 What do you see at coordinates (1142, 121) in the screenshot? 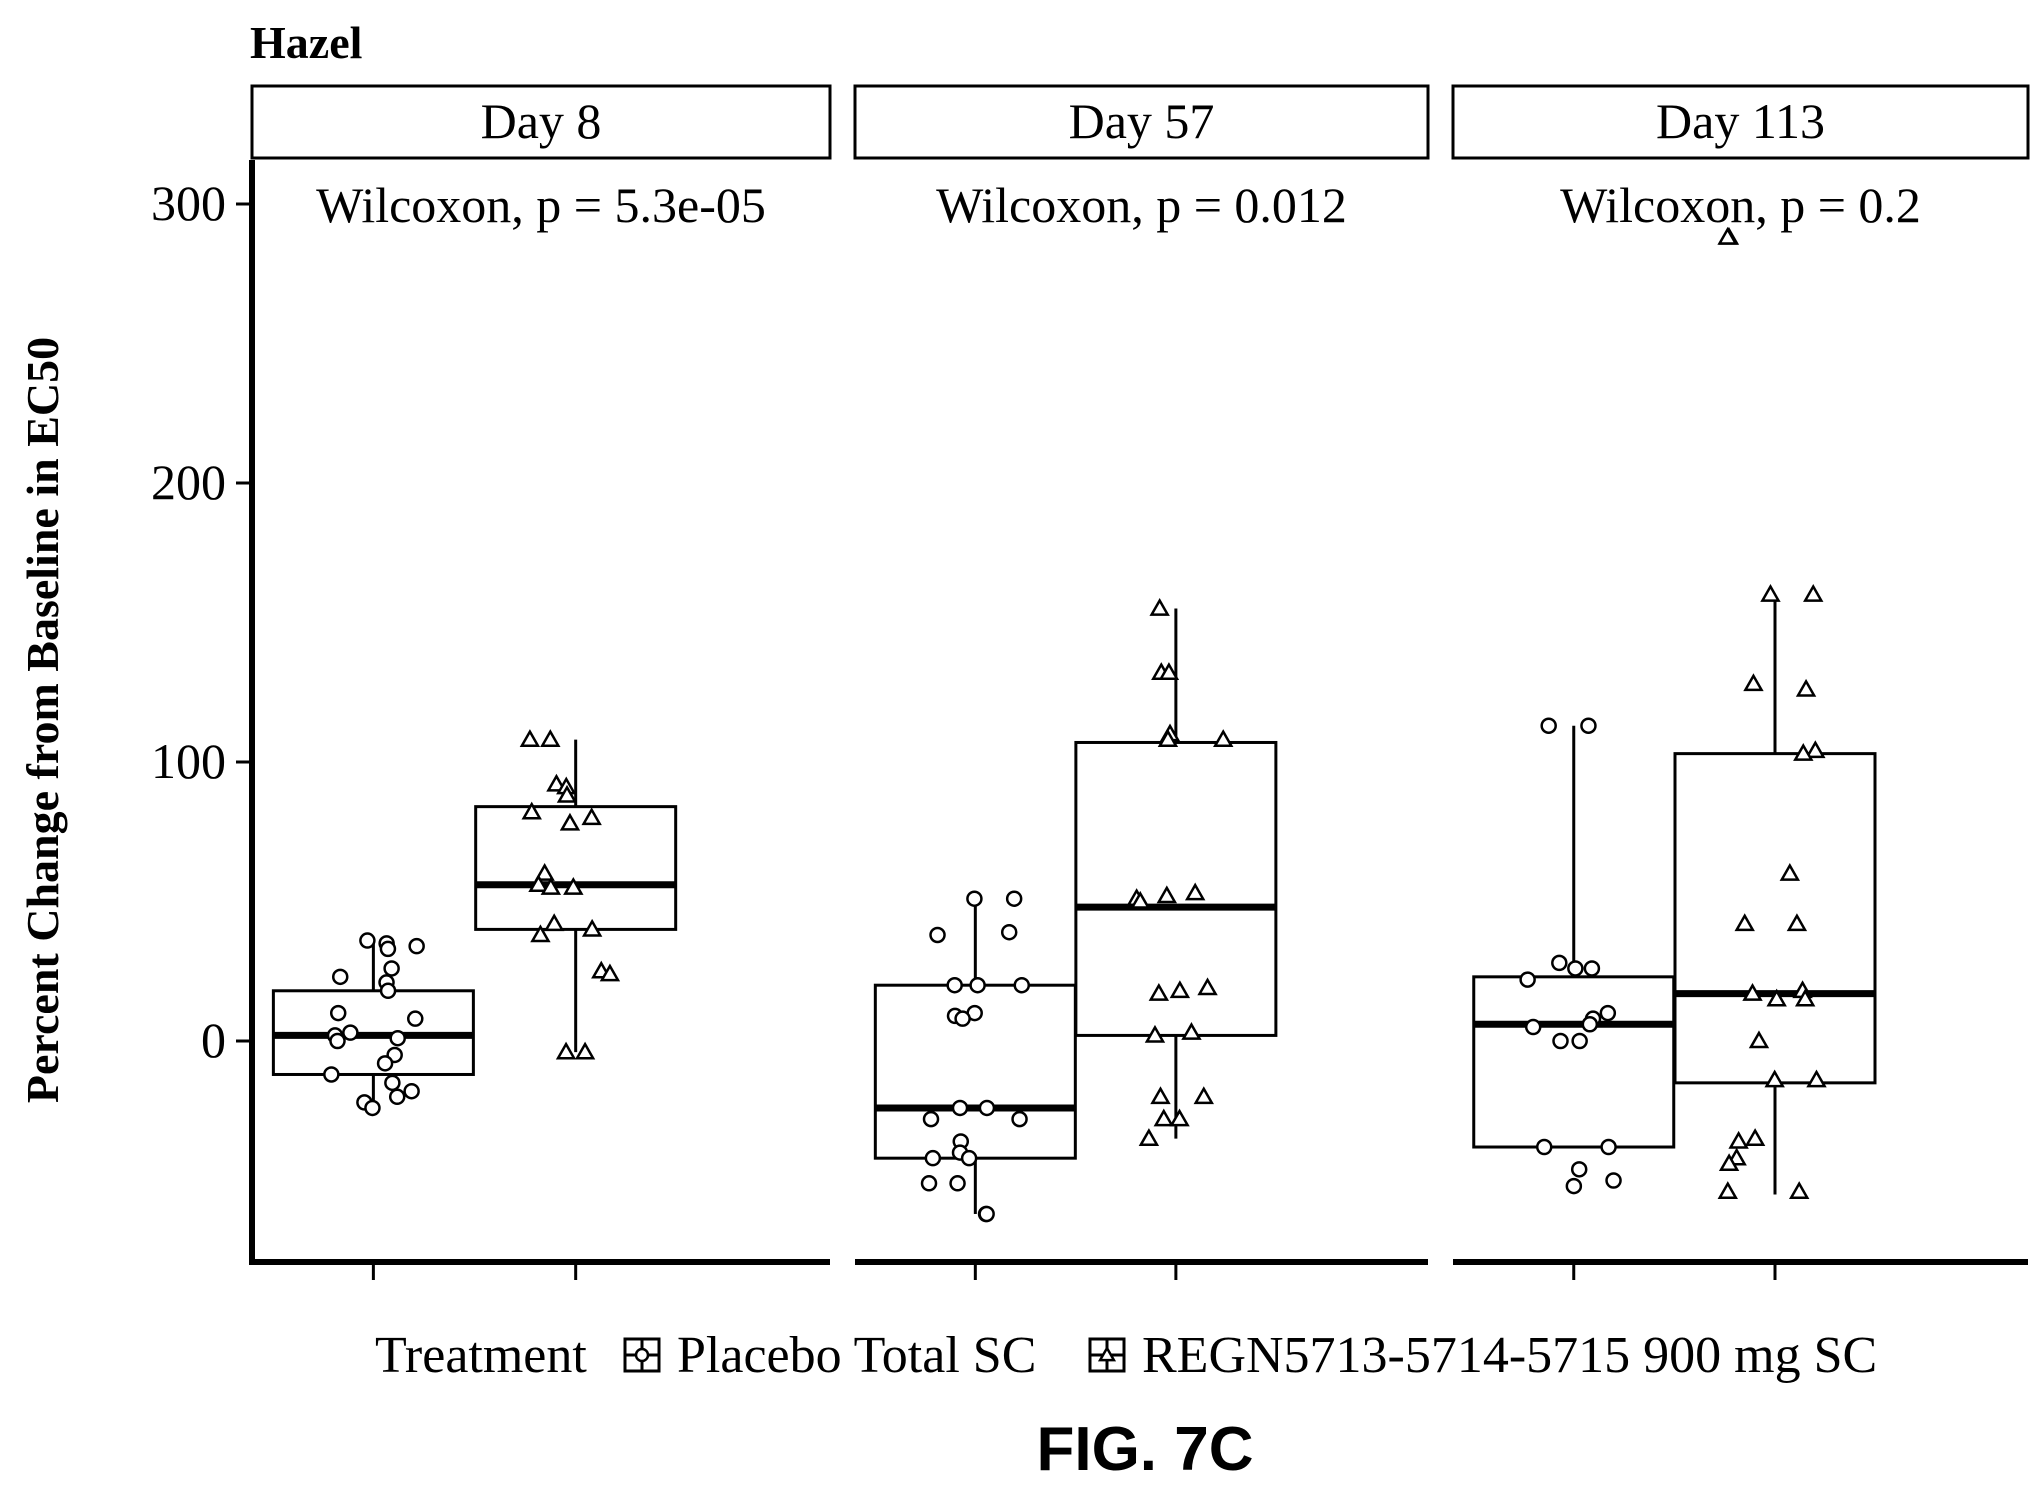
I see `strip-label: Day 57` at bounding box center [1142, 121].